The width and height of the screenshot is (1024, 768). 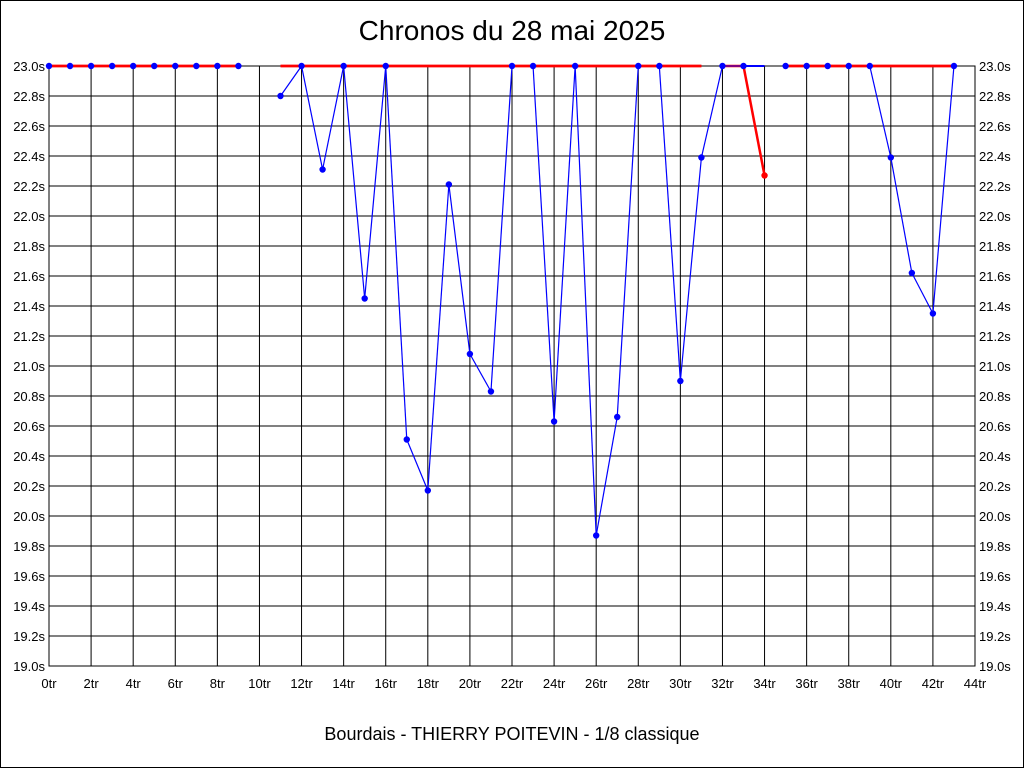 What do you see at coordinates (722, 683) in the screenshot?
I see `x-tick-label: 32tr` at bounding box center [722, 683].